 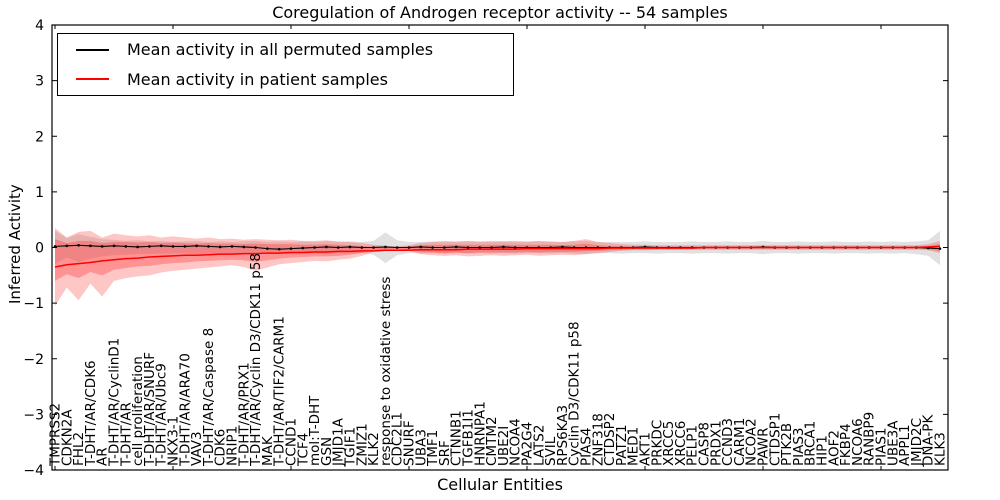 I want to click on x-tick-label: NKX3-1, so click(x=174, y=441).